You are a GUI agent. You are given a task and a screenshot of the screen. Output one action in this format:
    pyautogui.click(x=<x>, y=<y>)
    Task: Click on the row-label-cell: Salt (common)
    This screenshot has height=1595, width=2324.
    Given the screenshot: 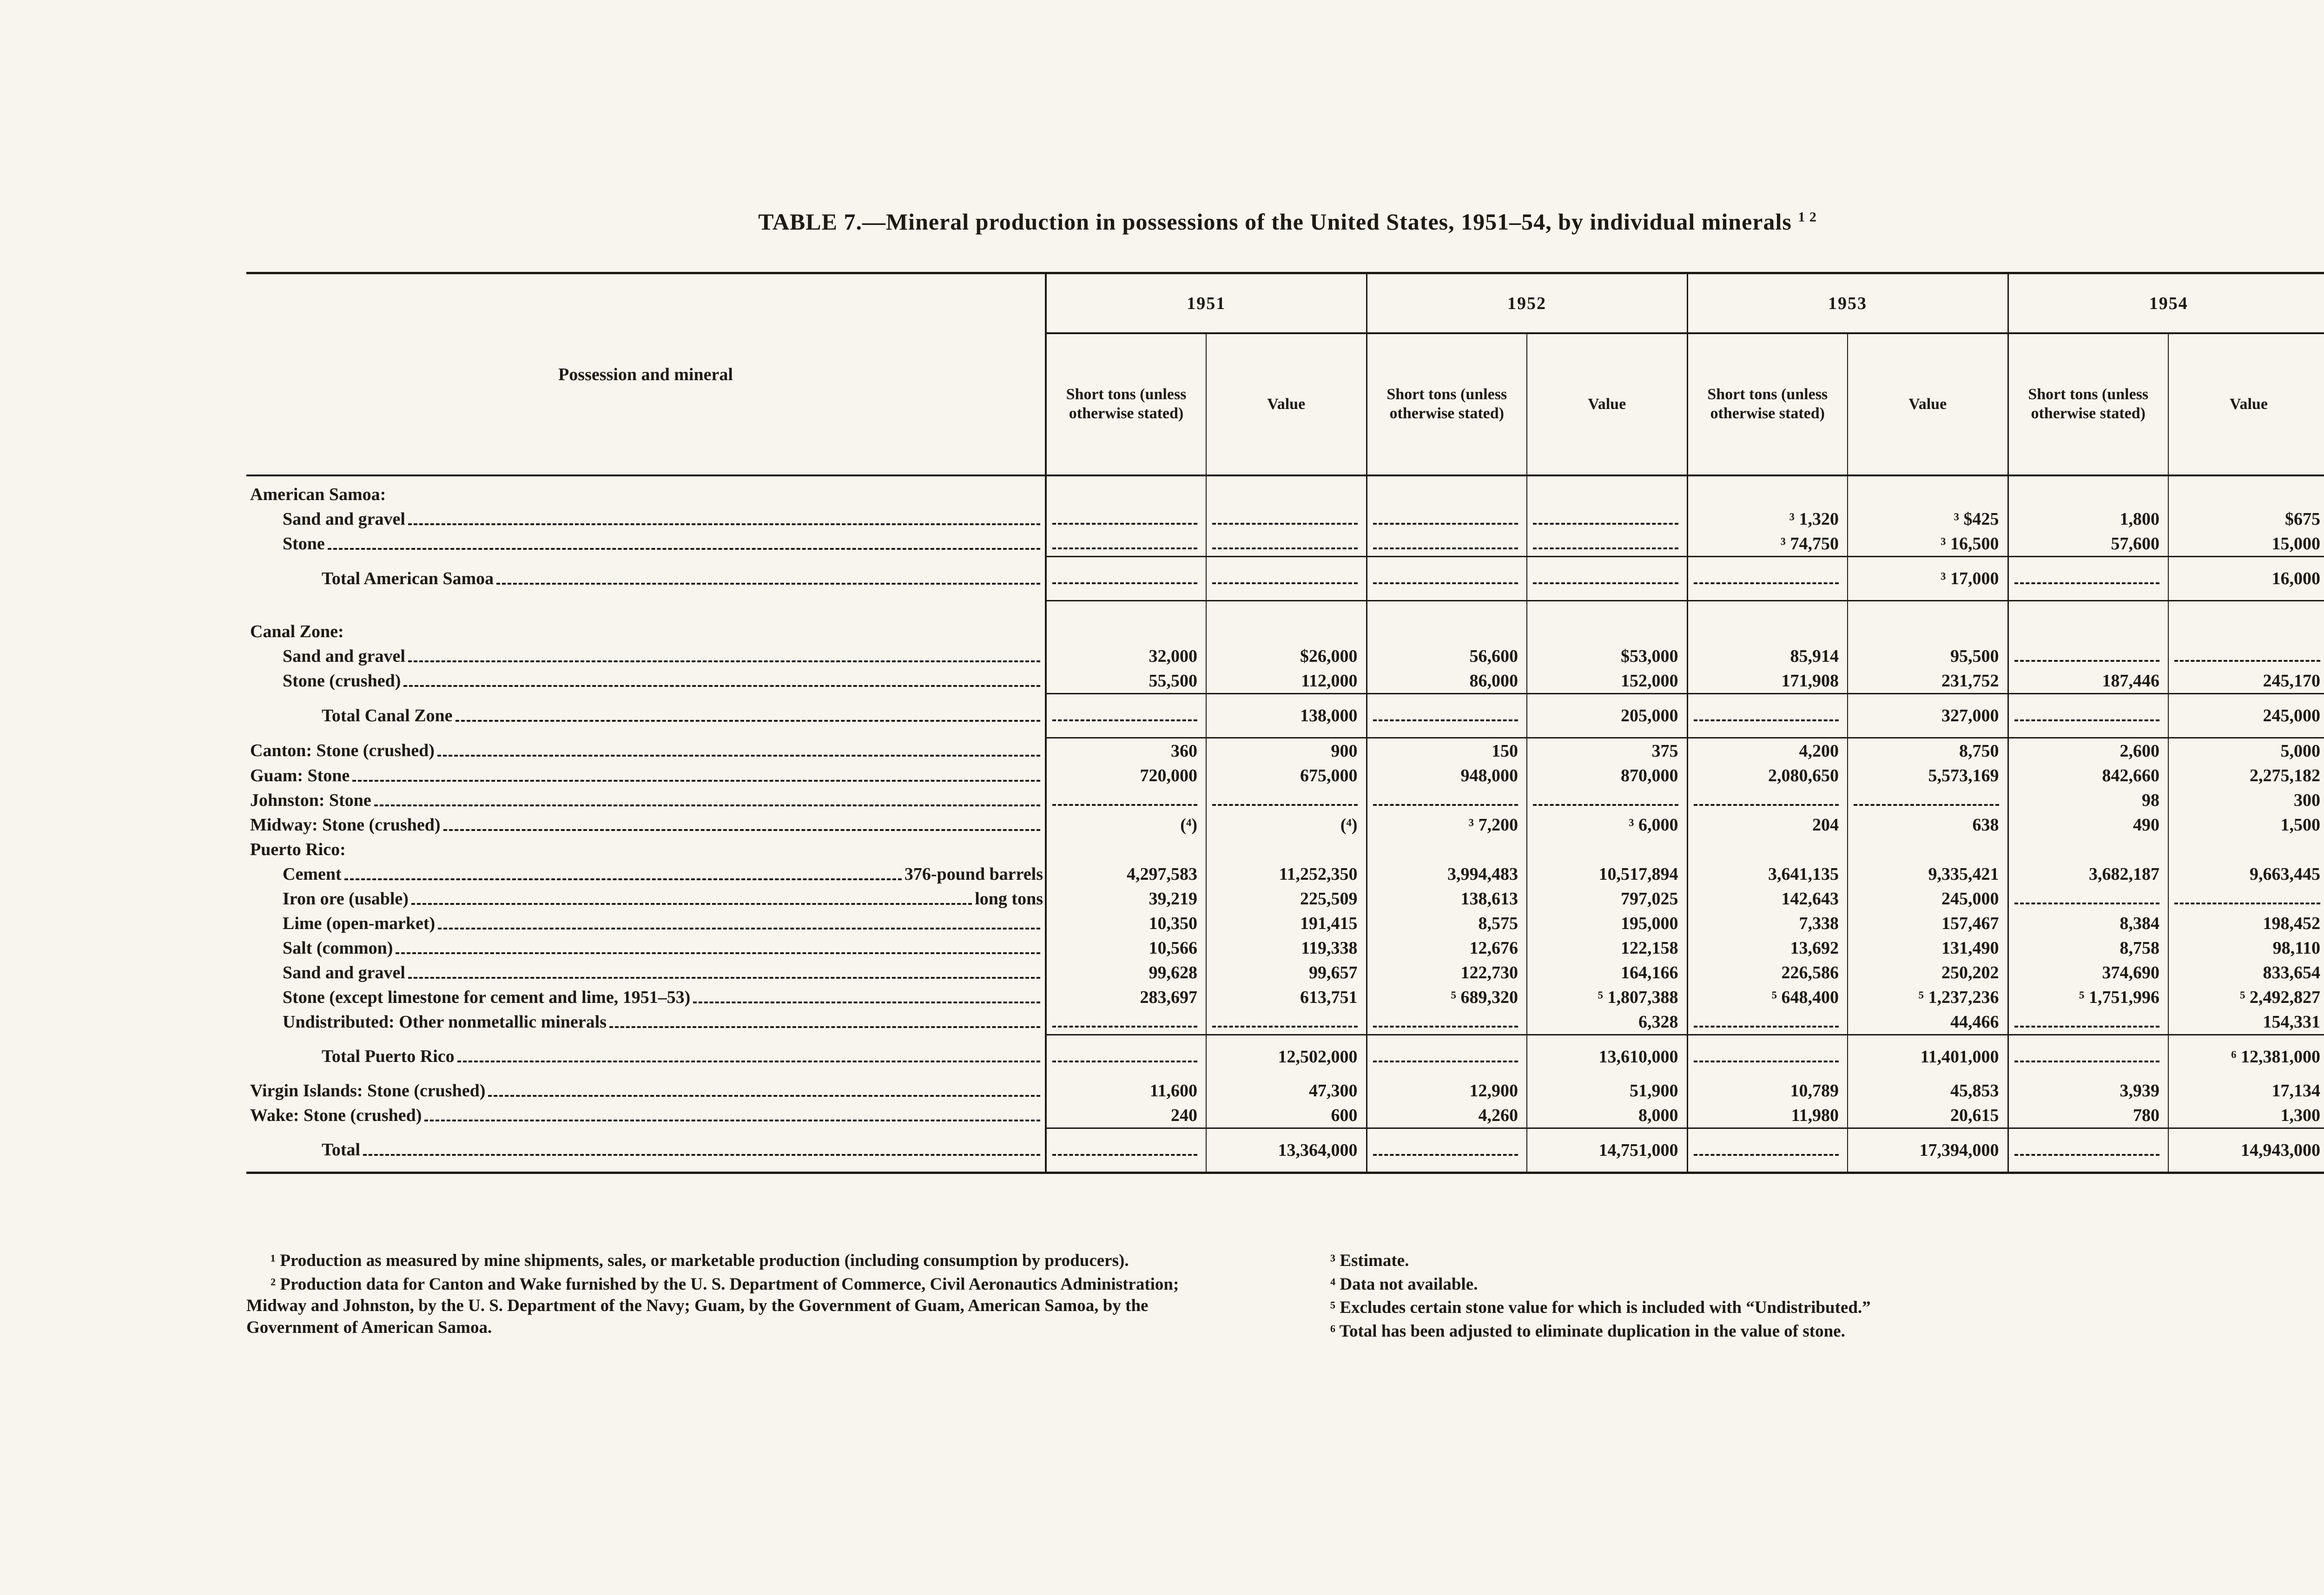 What is the action you would take?
    pyautogui.click(x=646, y=948)
    